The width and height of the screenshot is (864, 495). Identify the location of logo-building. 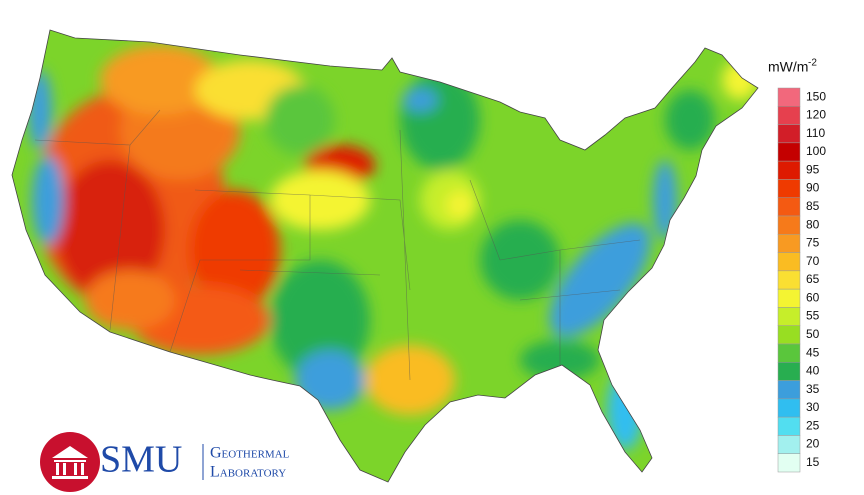
(70, 462).